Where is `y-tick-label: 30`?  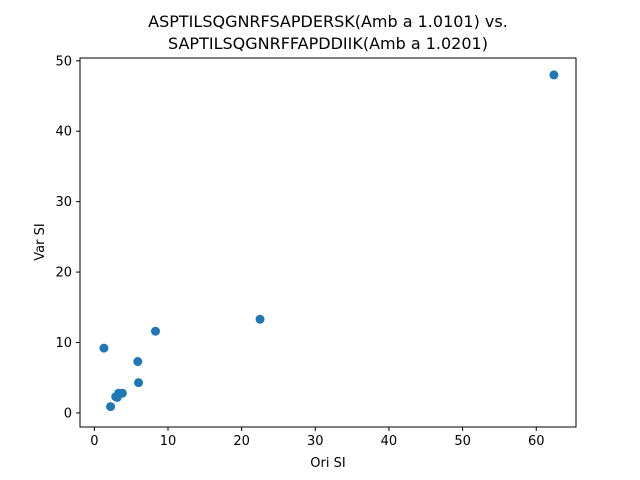 y-tick-label: 30 is located at coordinates (63, 202).